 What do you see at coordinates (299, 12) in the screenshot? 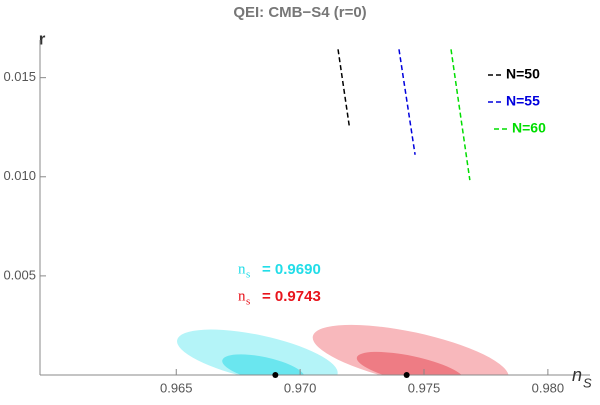
I see `chart-title: QEI: CMB−S4 (r=0)` at bounding box center [299, 12].